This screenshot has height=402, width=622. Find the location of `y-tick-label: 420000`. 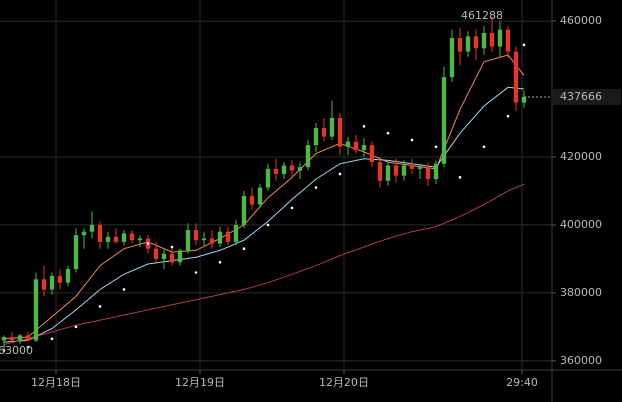

y-tick-label: 420000 is located at coordinates (581, 156).